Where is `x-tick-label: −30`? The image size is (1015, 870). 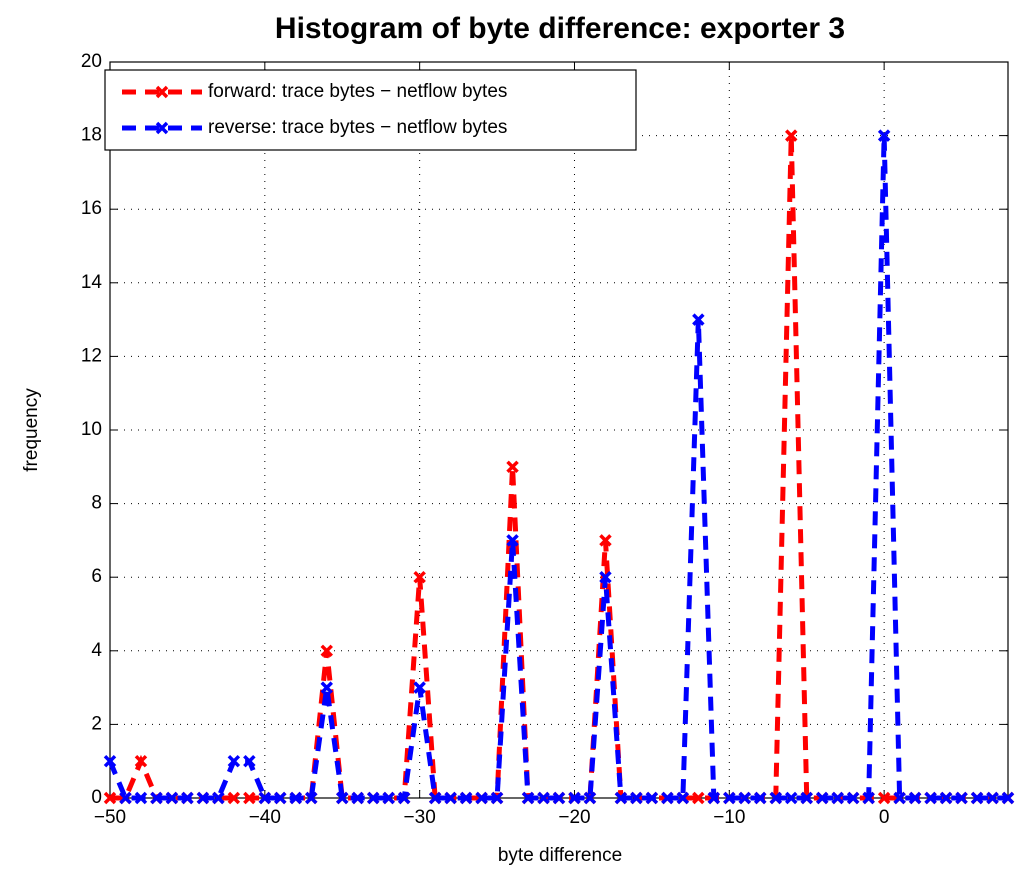 x-tick-label: −30 is located at coordinates (420, 817).